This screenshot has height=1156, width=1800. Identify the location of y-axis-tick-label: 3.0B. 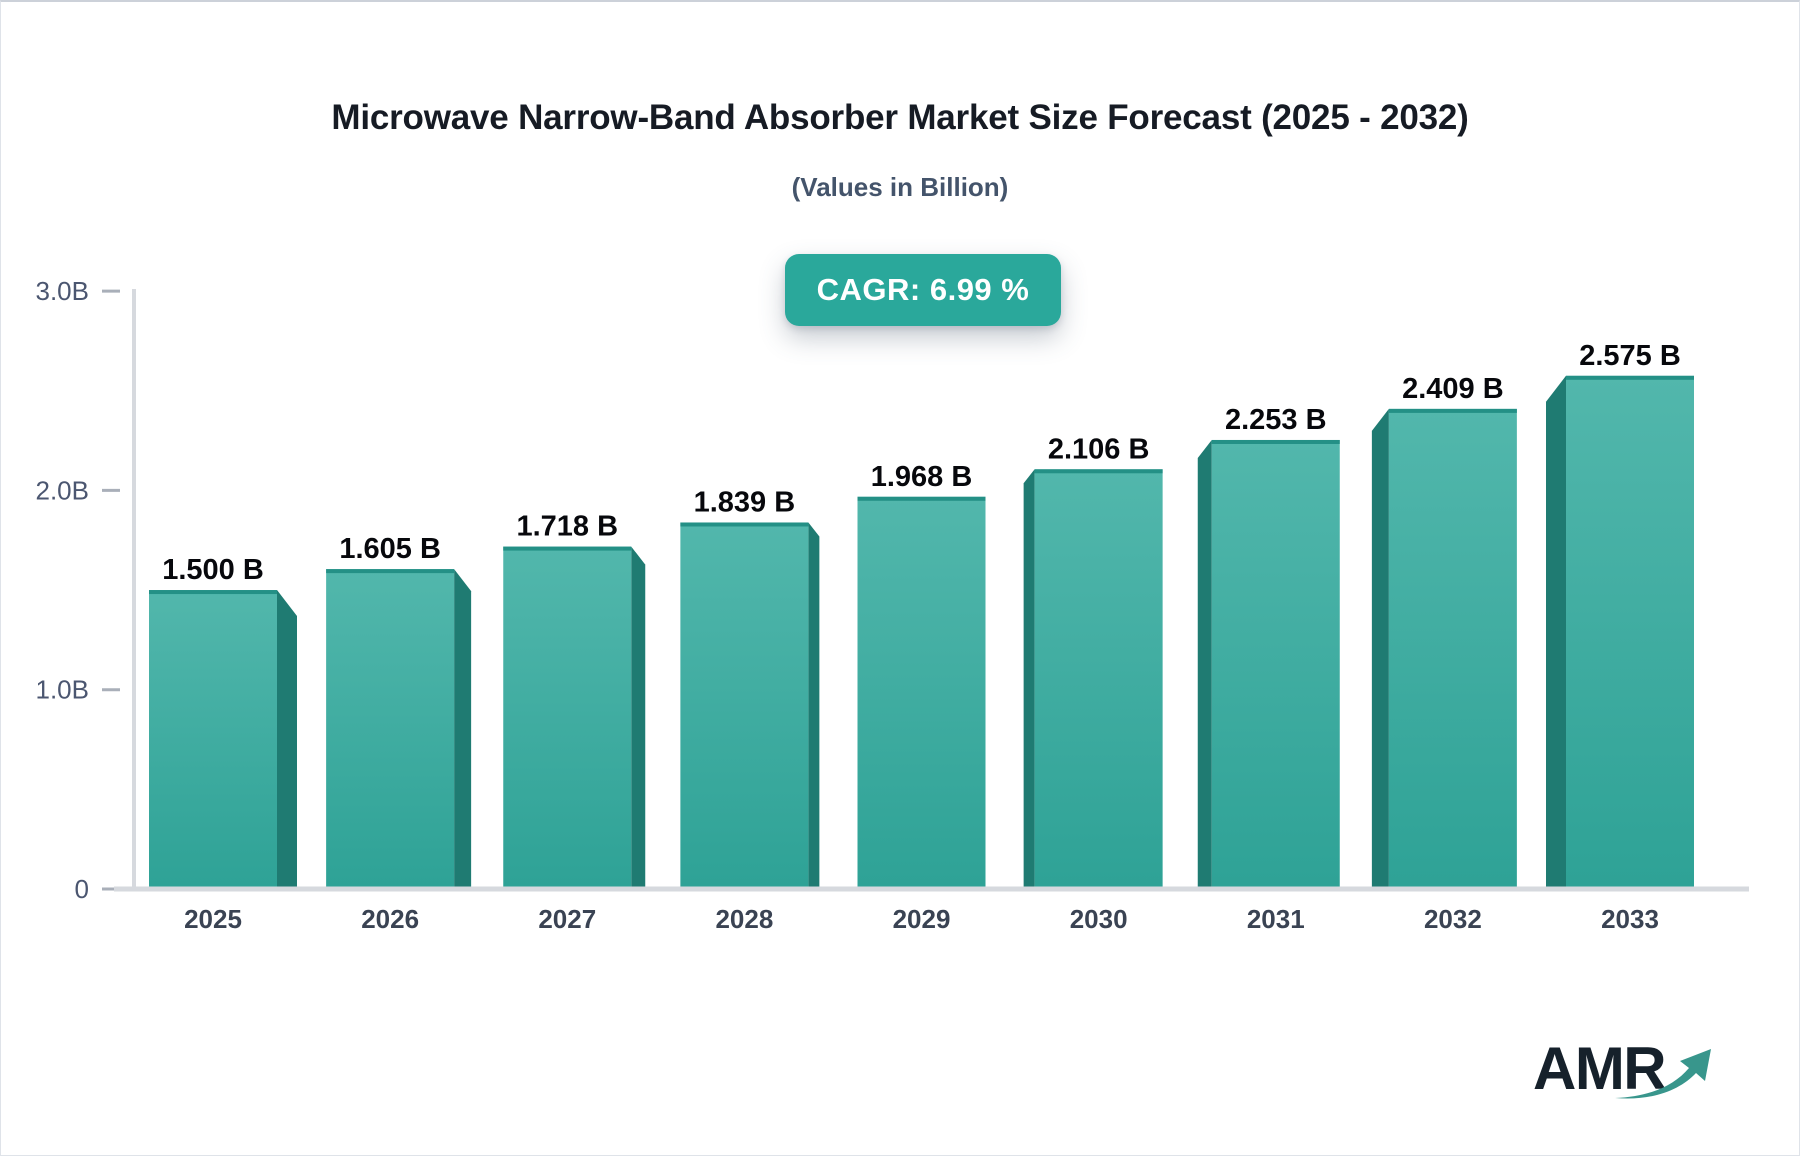
(63, 291).